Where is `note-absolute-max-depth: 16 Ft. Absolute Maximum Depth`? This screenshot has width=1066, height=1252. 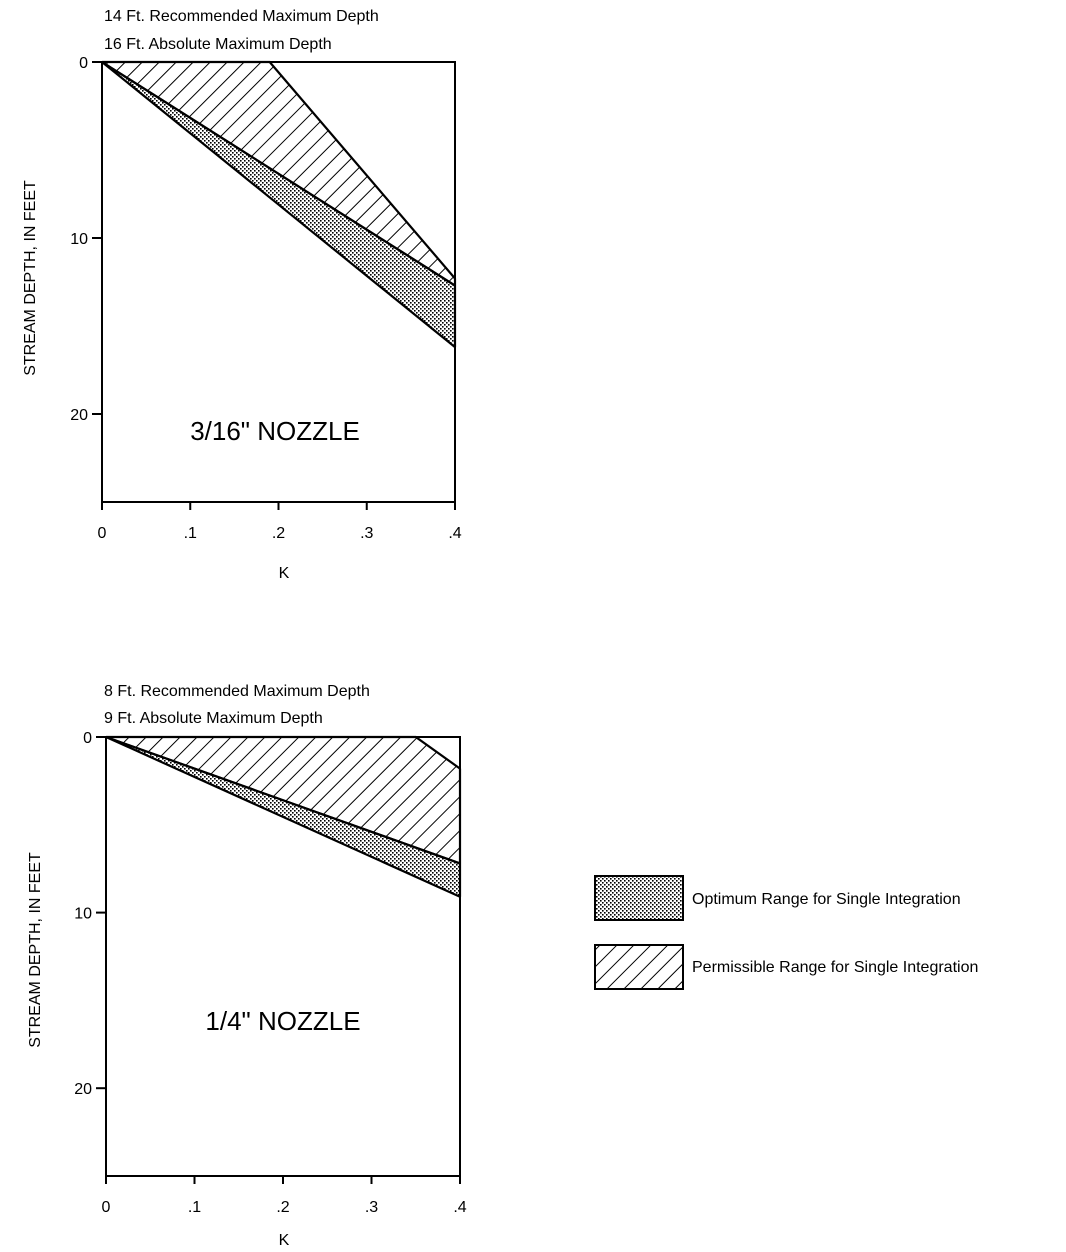 note-absolute-max-depth: 16 Ft. Absolute Maximum Depth is located at coordinates (218, 44).